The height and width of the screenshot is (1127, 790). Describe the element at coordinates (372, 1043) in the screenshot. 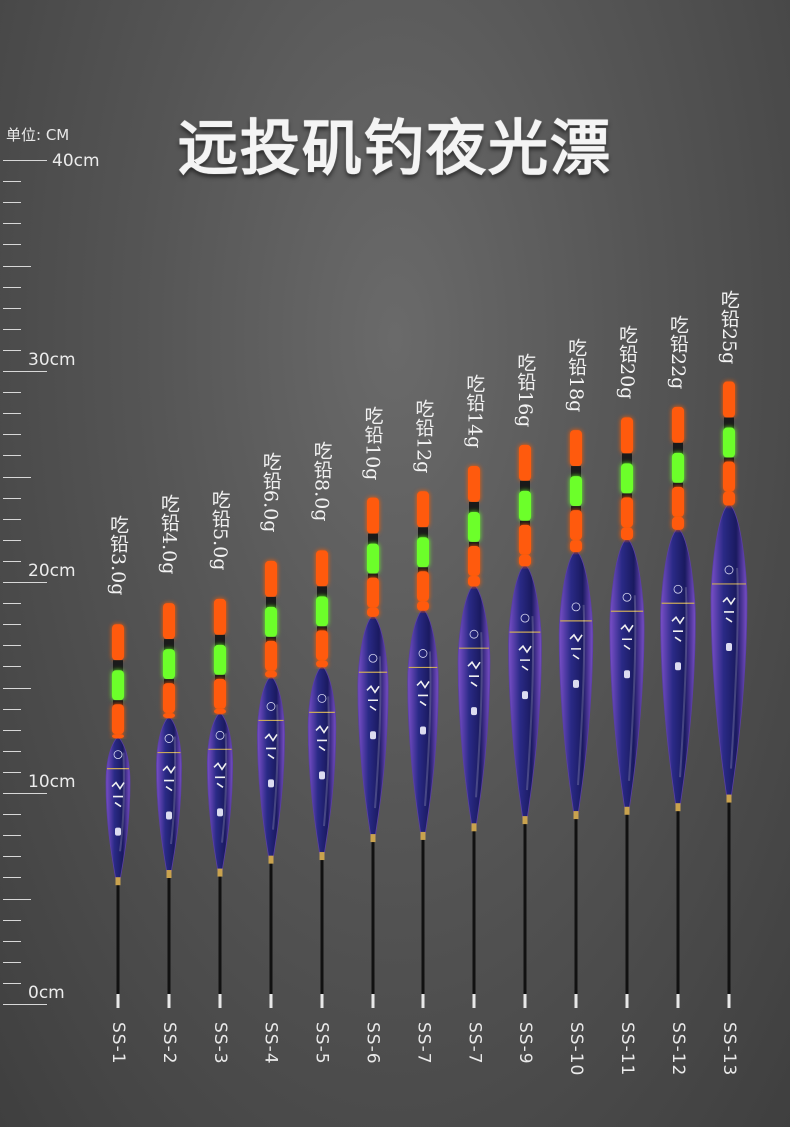

I see `model-label: SS-6` at that location.